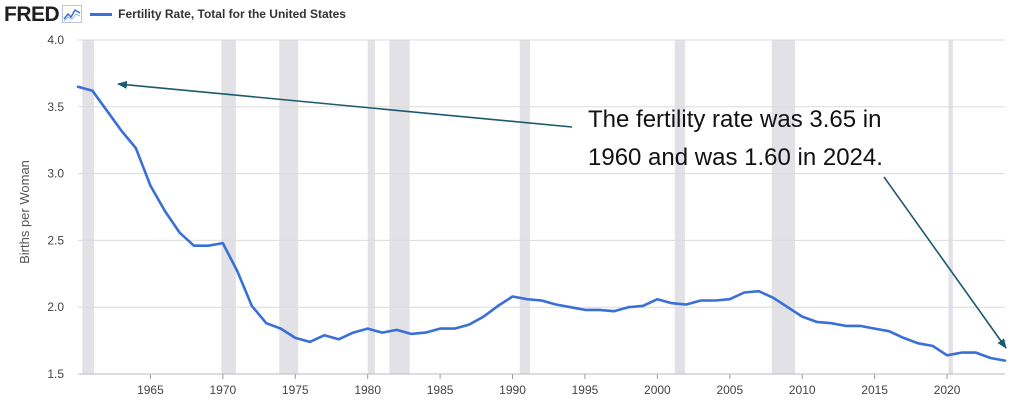  Describe the element at coordinates (222, 390) in the screenshot. I see `x-tick-label: 1970` at that location.